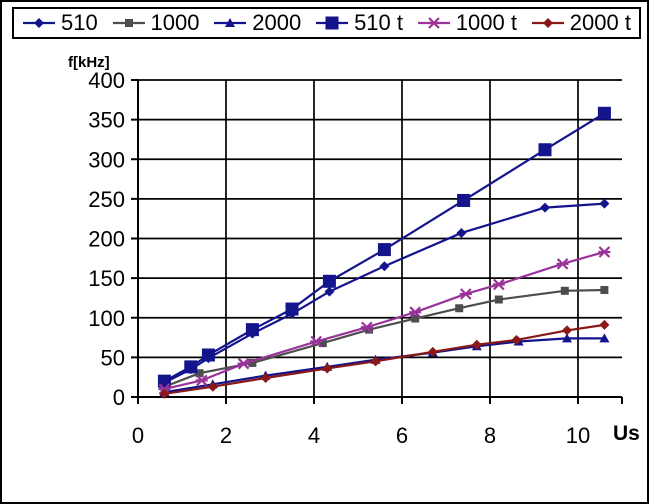 The height and width of the screenshot is (504, 649). What do you see at coordinates (106, 159) in the screenshot?
I see `y-tick-label: 300` at bounding box center [106, 159].